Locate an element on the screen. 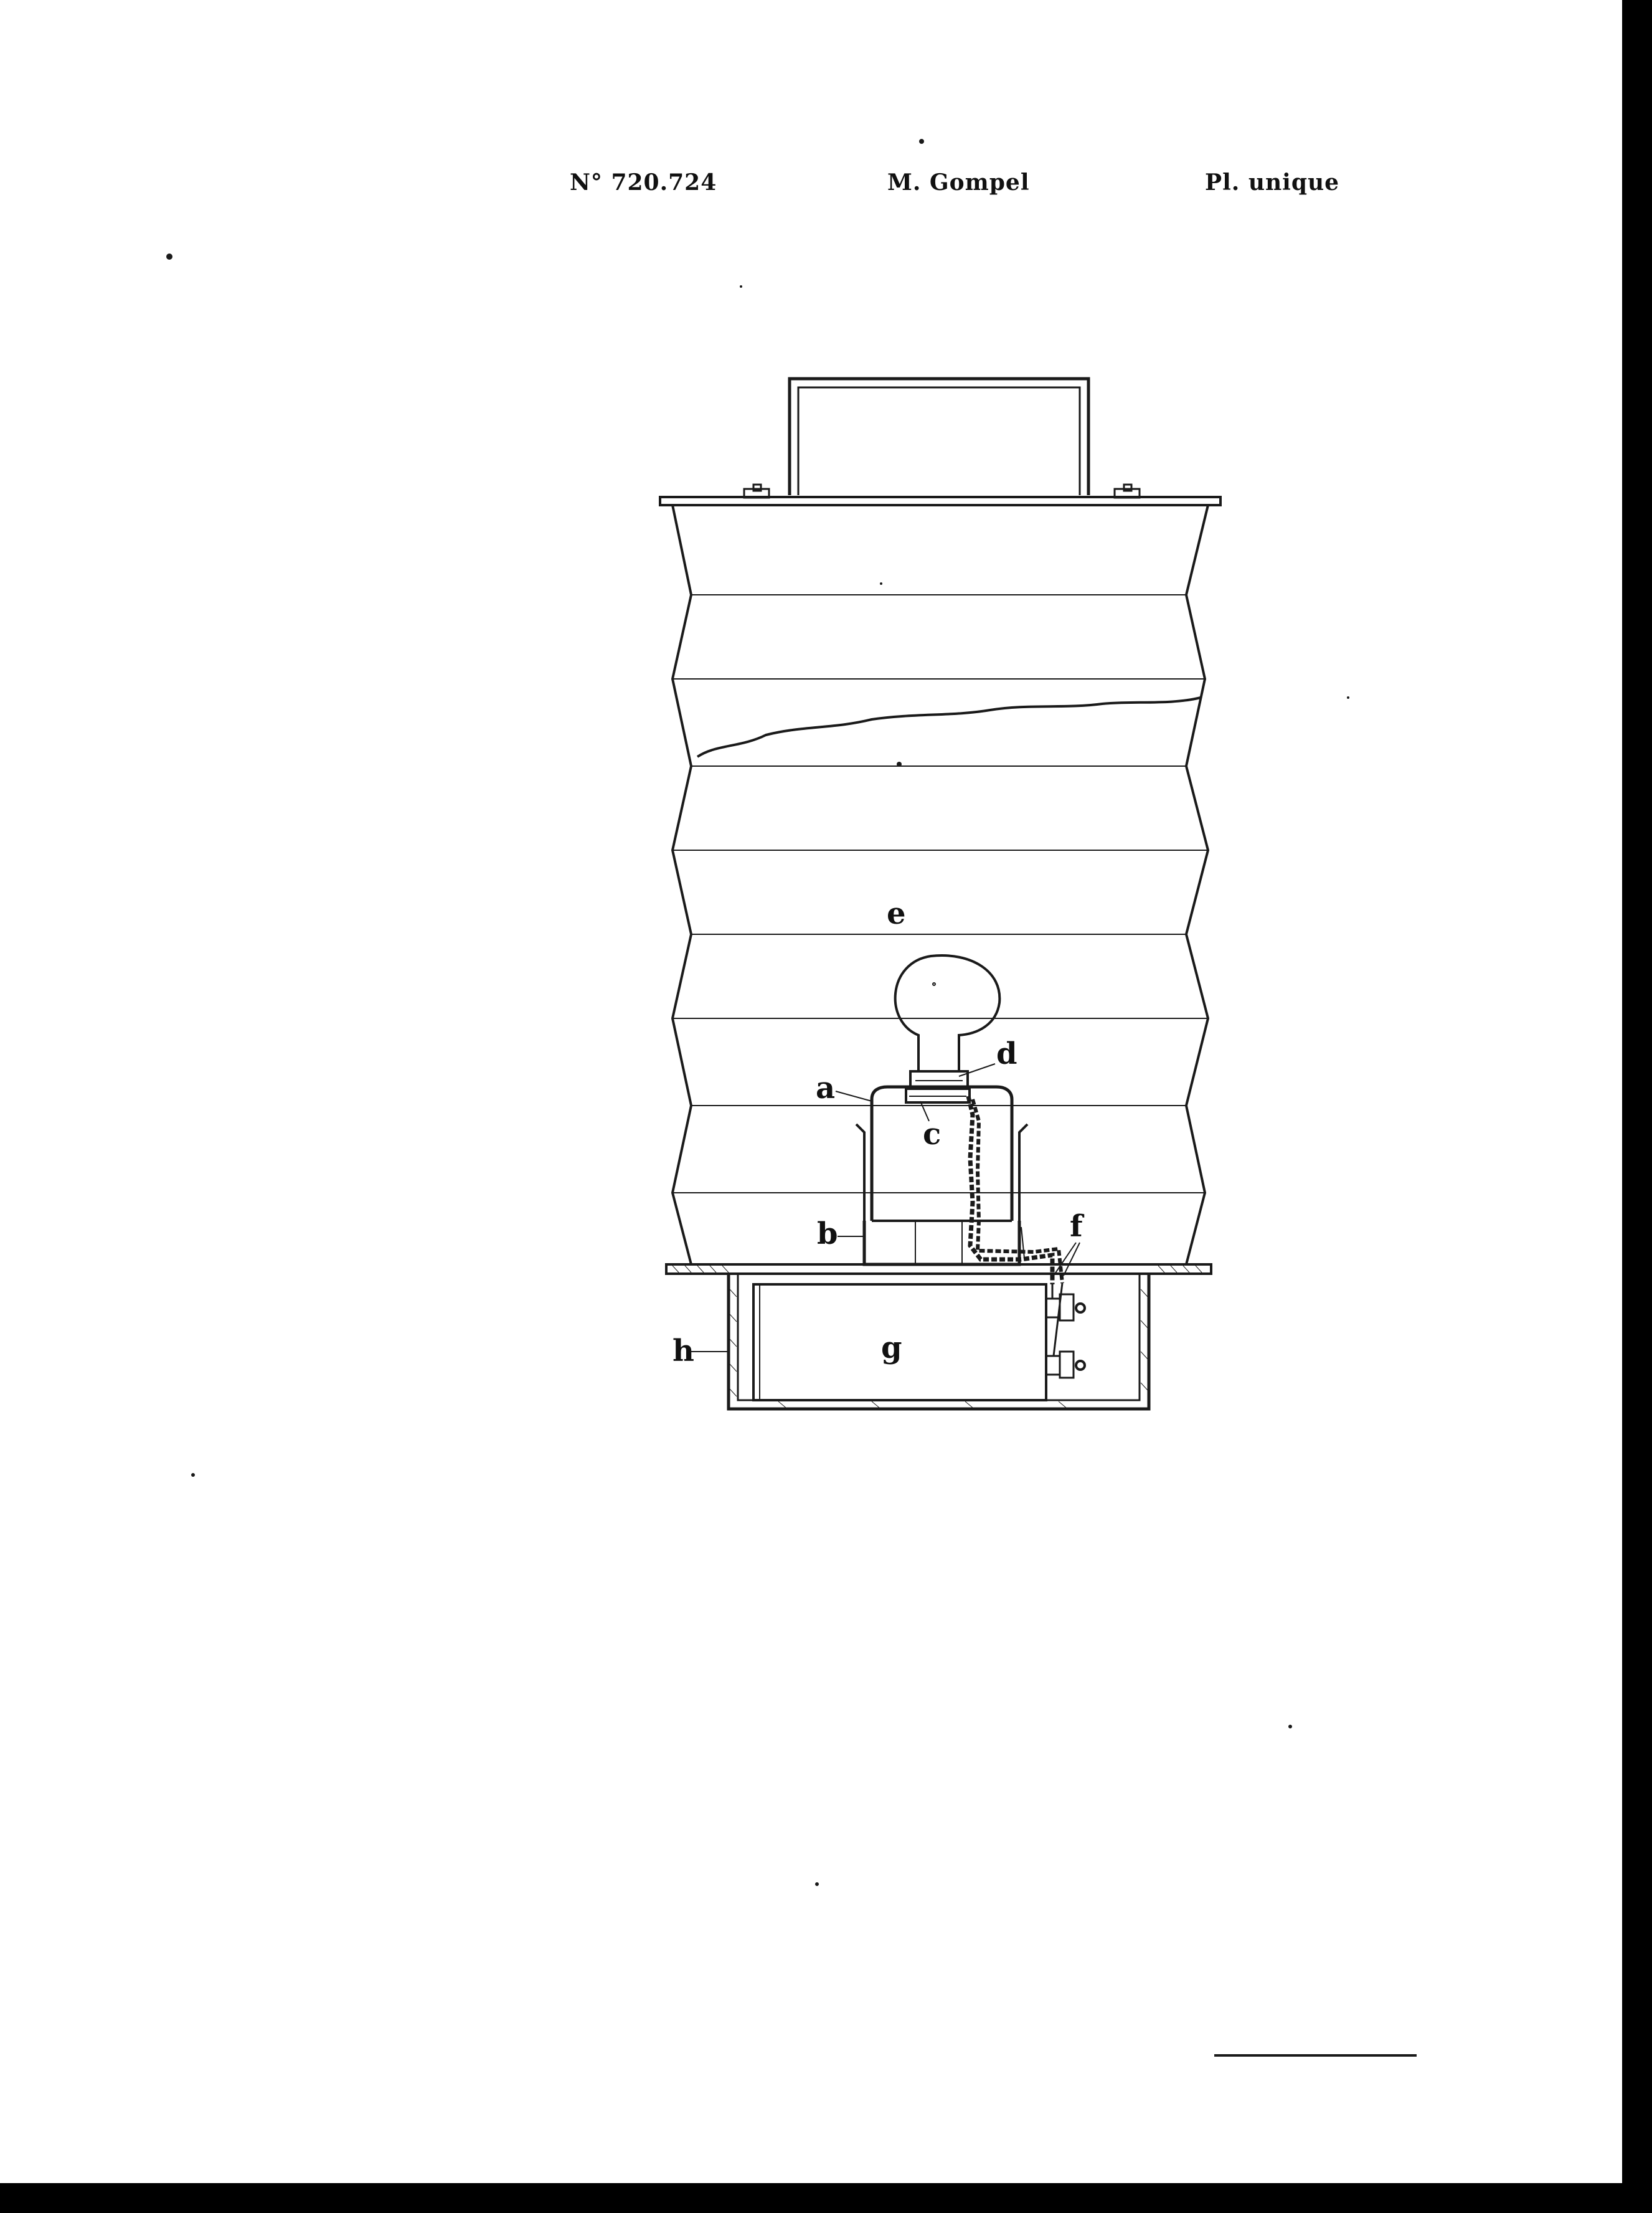 The width and height of the screenshot is (1652, 2213). reference-labels: e d a c b f g h is located at coordinates (879, 1132).